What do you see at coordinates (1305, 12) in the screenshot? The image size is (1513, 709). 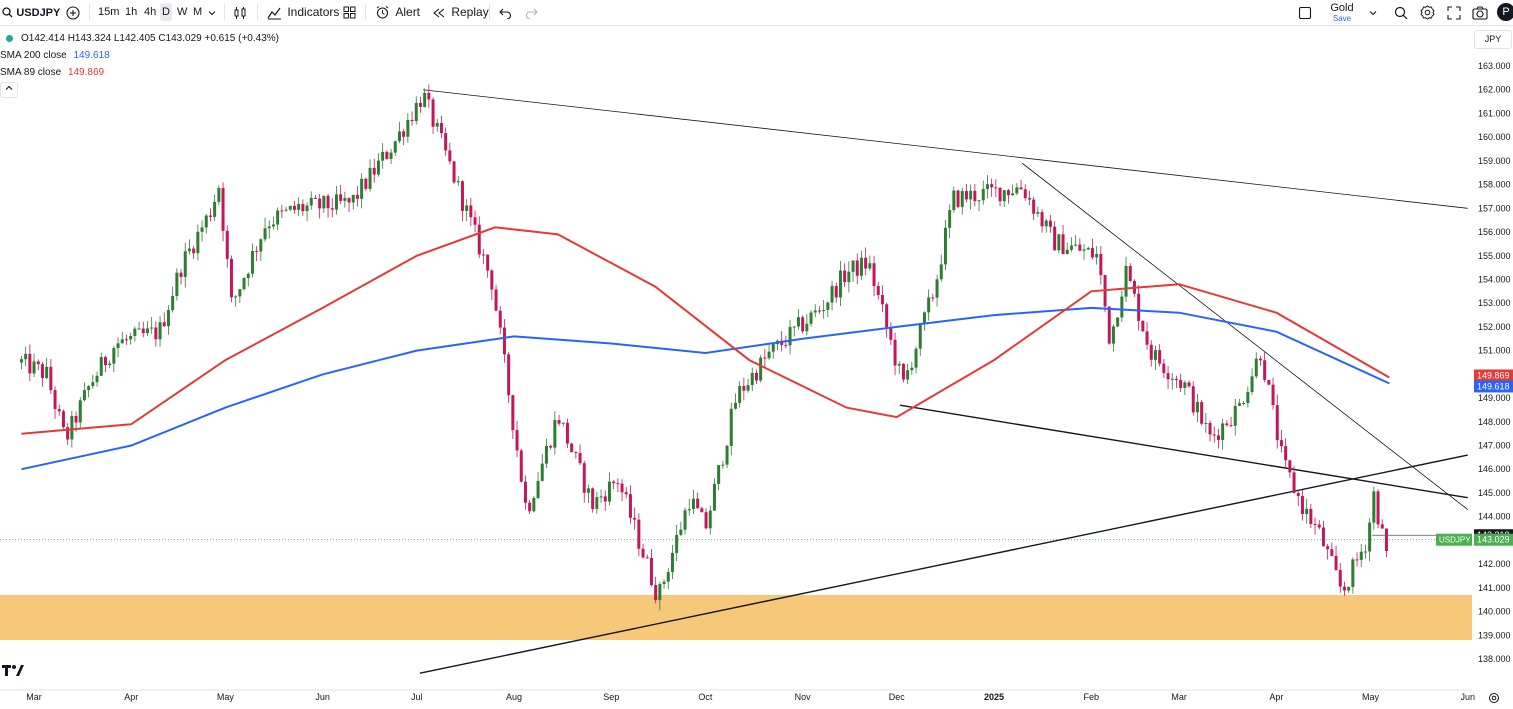 I see `layout-button` at bounding box center [1305, 12].